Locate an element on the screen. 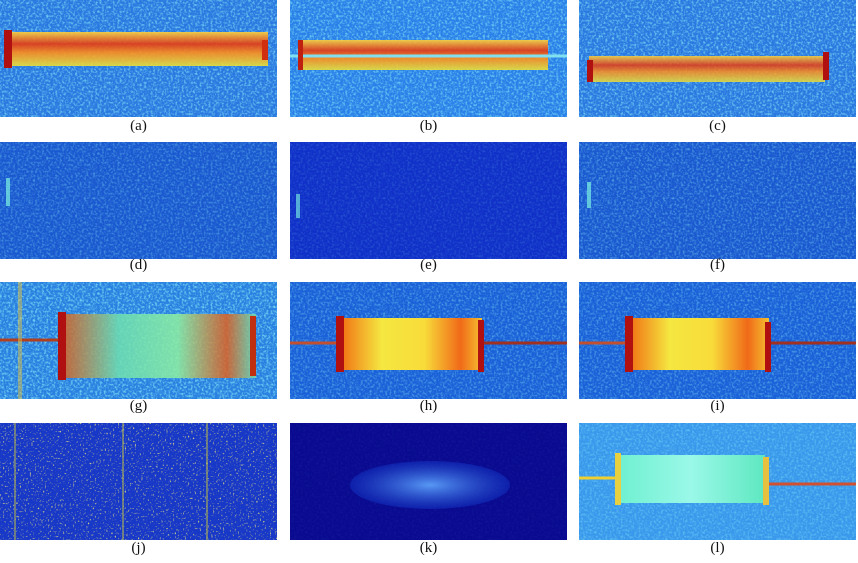  panel-label: (k) is located at coordinates (429, 548).